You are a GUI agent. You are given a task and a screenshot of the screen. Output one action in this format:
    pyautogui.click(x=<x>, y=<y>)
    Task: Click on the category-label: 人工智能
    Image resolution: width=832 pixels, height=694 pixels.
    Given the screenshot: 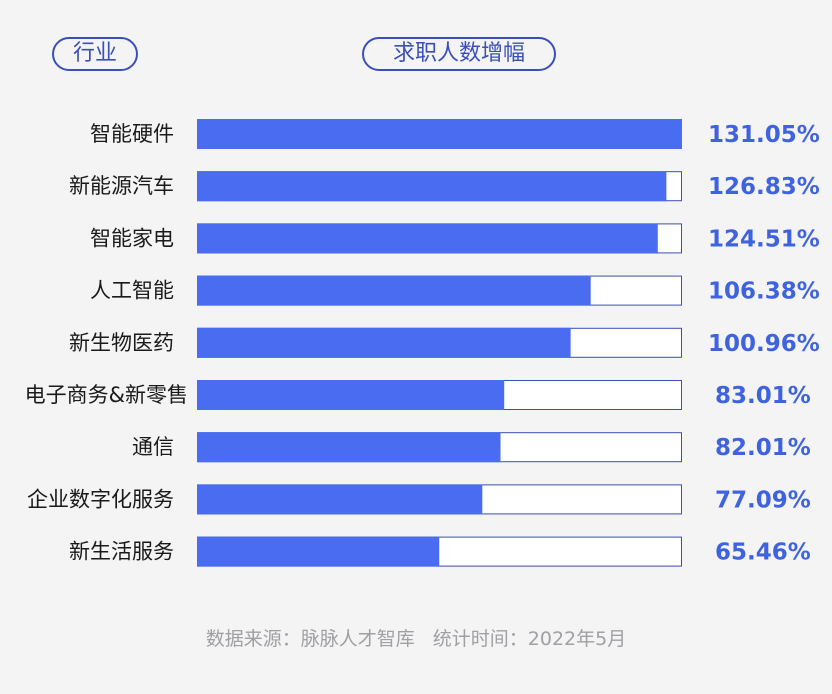 What is the action you would take?
    pyautogui.click(x=132, y=291)
    